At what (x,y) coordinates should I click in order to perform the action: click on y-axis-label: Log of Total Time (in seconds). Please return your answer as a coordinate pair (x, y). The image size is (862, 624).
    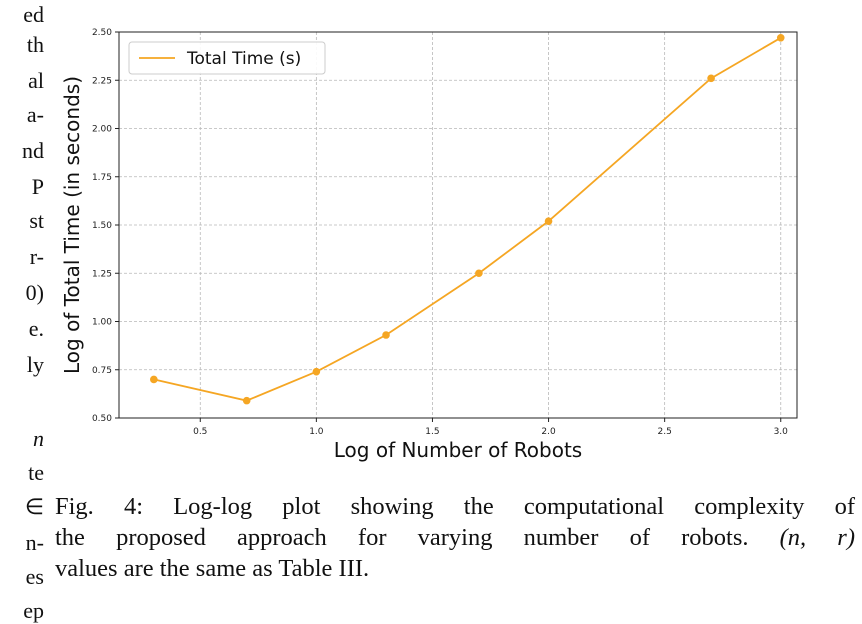
    Looking at the image, I should click on (72, 225).